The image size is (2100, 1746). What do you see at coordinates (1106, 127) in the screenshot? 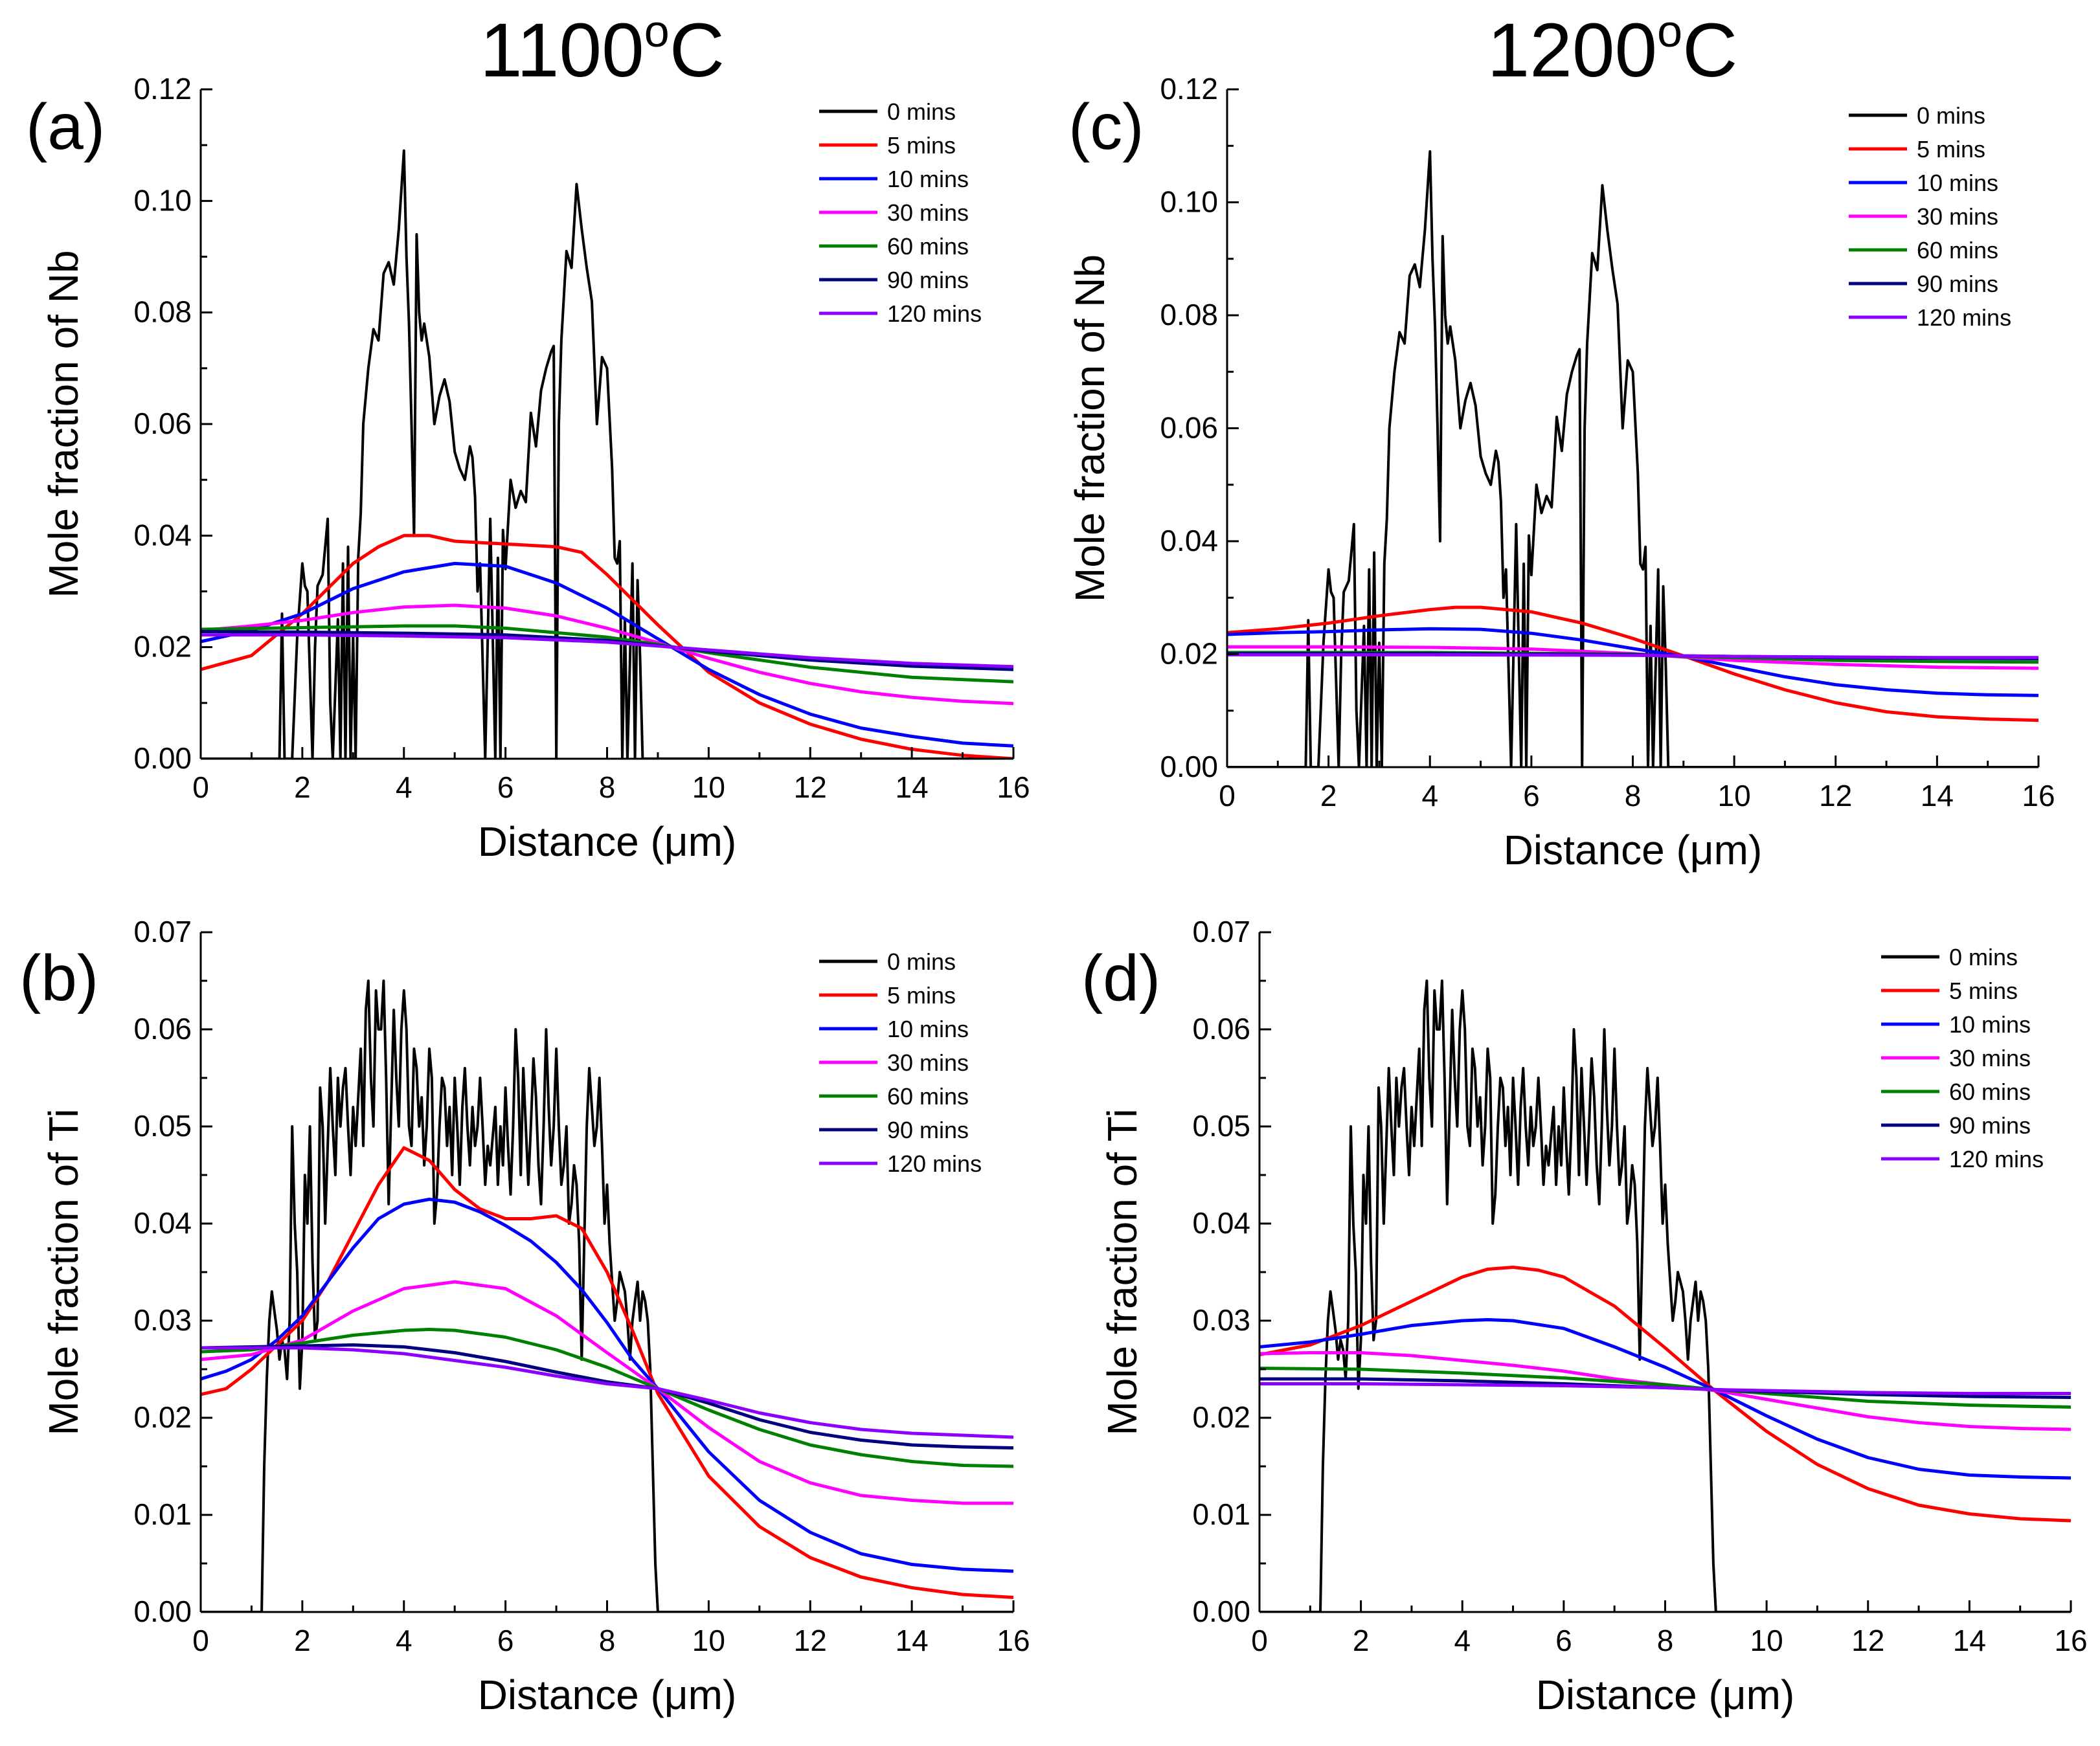
I see `panel-letter: (c)` at bounding box center [1106, 127].